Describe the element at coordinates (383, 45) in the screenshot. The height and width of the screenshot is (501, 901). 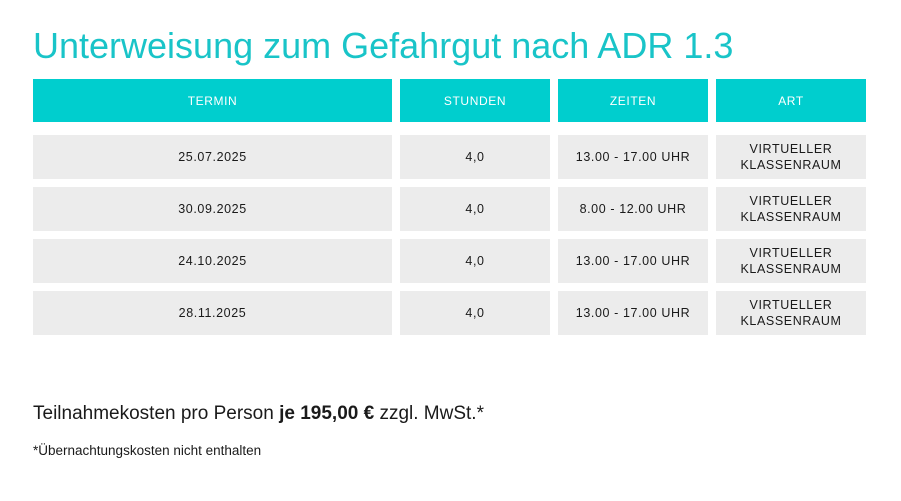
I see `page-title: Unterweisung zum Gefahrgut nach ADR 1.3` at that location.